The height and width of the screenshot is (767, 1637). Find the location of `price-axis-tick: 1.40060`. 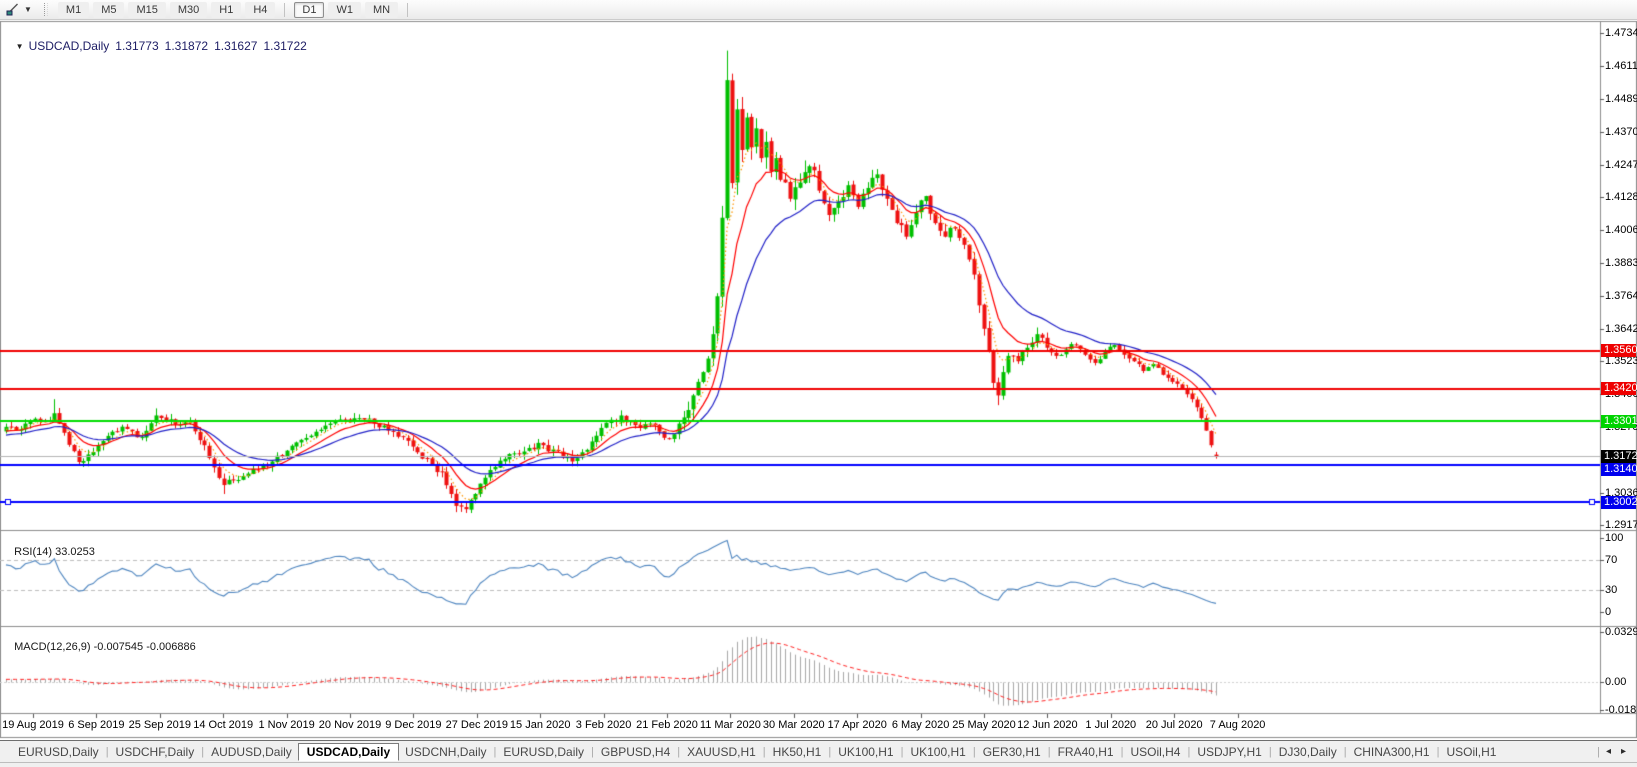

price-axis-tick: 1.40060 is located at coordinates (1621, 230).